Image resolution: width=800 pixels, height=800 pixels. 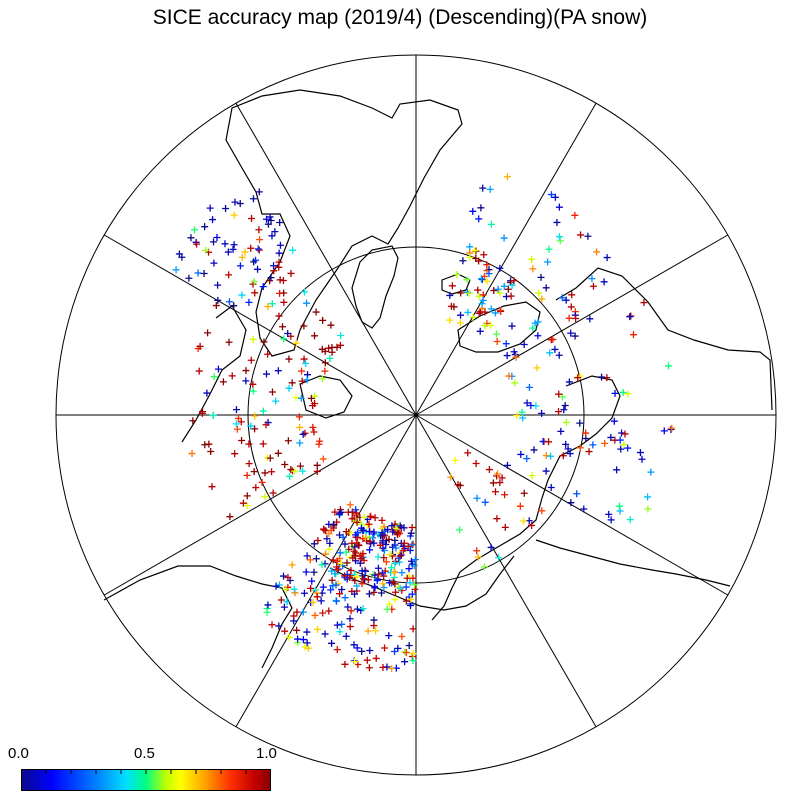 What do you see at coordinates (422, 583) in the screenshot?
I see `siberia-coast` at bounding box center [422, 583].